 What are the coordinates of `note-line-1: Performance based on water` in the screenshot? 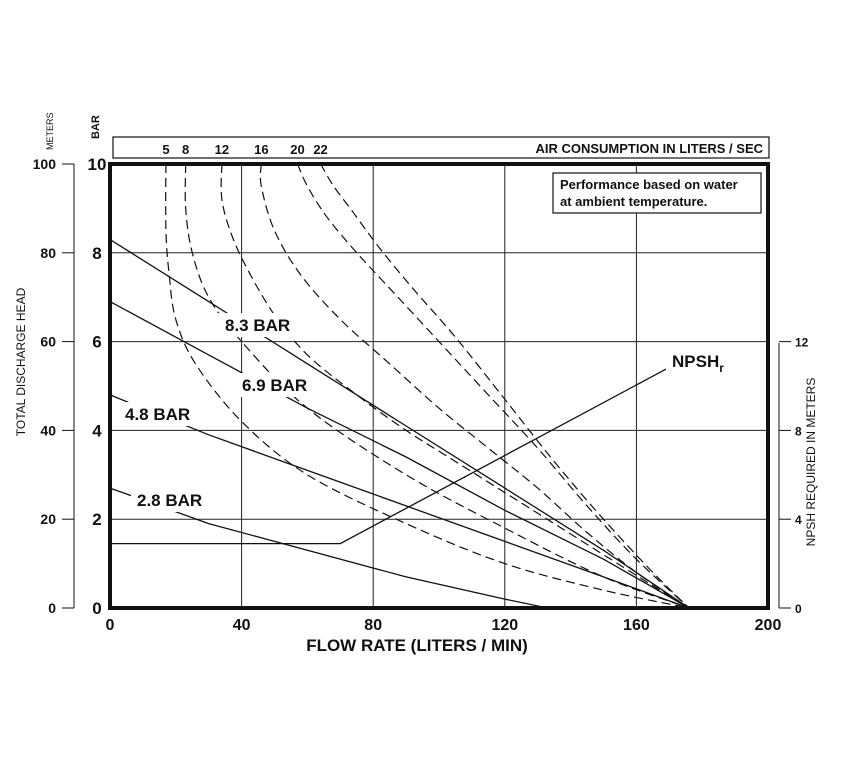 It's located at (649, 184).